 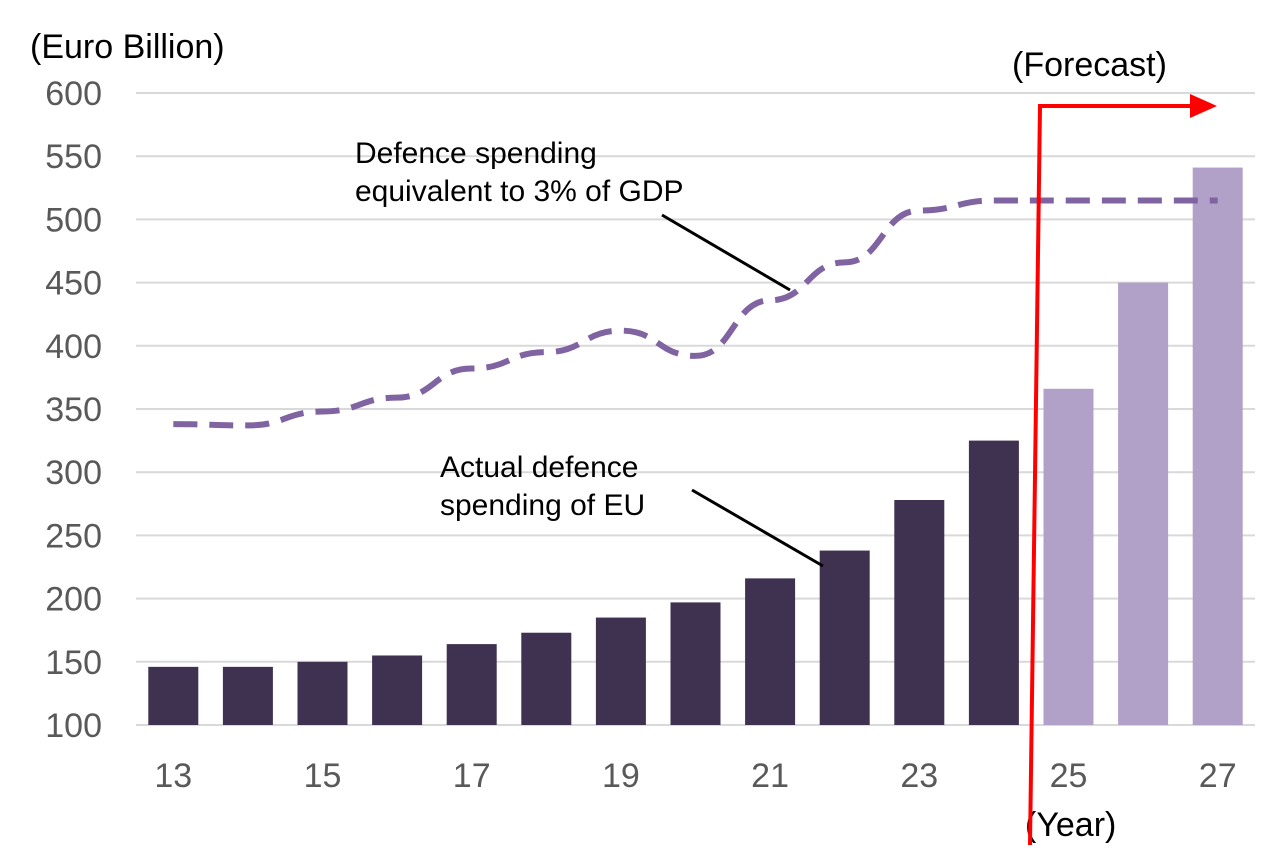 I want to click on x-axis-label: (Year), so click(x=1070, y=825).